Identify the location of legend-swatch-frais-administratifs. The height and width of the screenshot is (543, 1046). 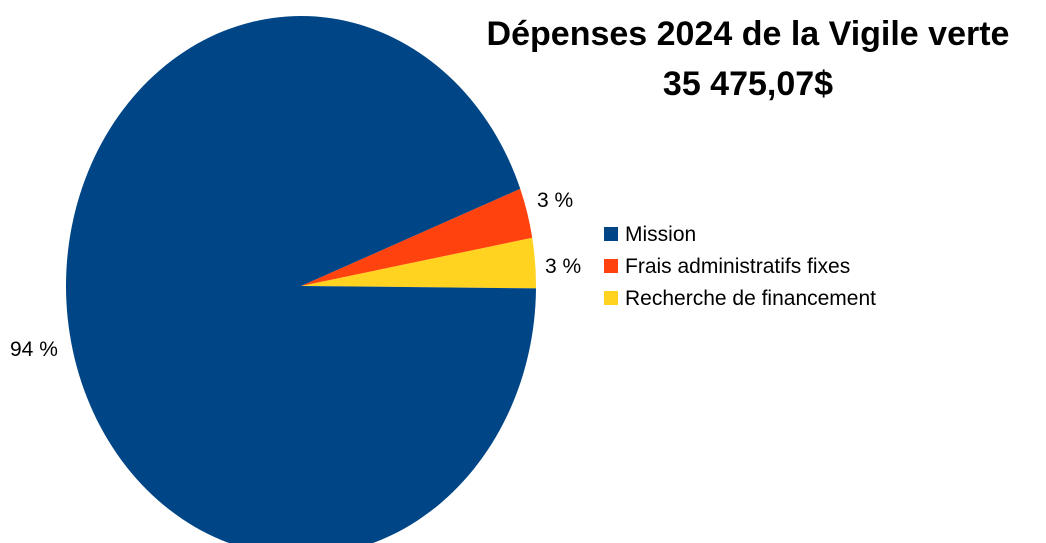
(611, 266).